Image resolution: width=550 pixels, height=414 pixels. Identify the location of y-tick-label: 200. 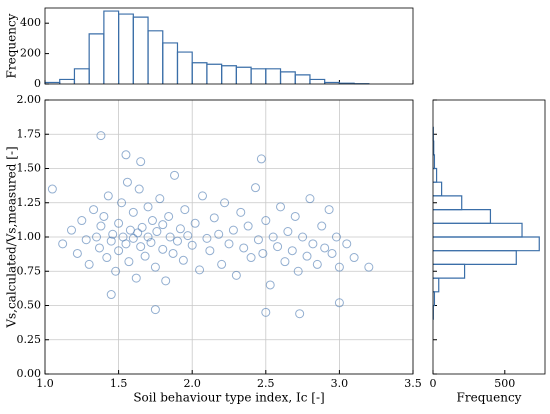
(30, 53).